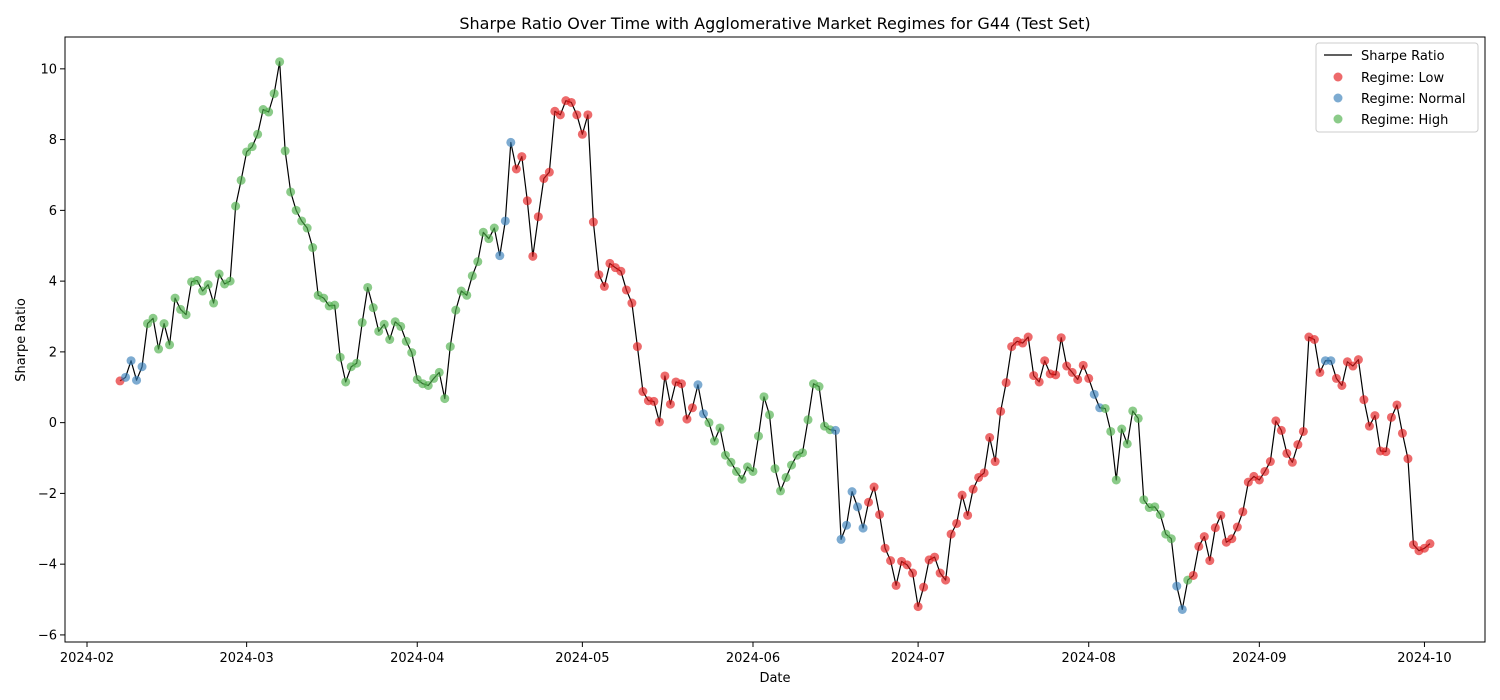  I want to click on y-tick-label: 2, so click(53, 352).